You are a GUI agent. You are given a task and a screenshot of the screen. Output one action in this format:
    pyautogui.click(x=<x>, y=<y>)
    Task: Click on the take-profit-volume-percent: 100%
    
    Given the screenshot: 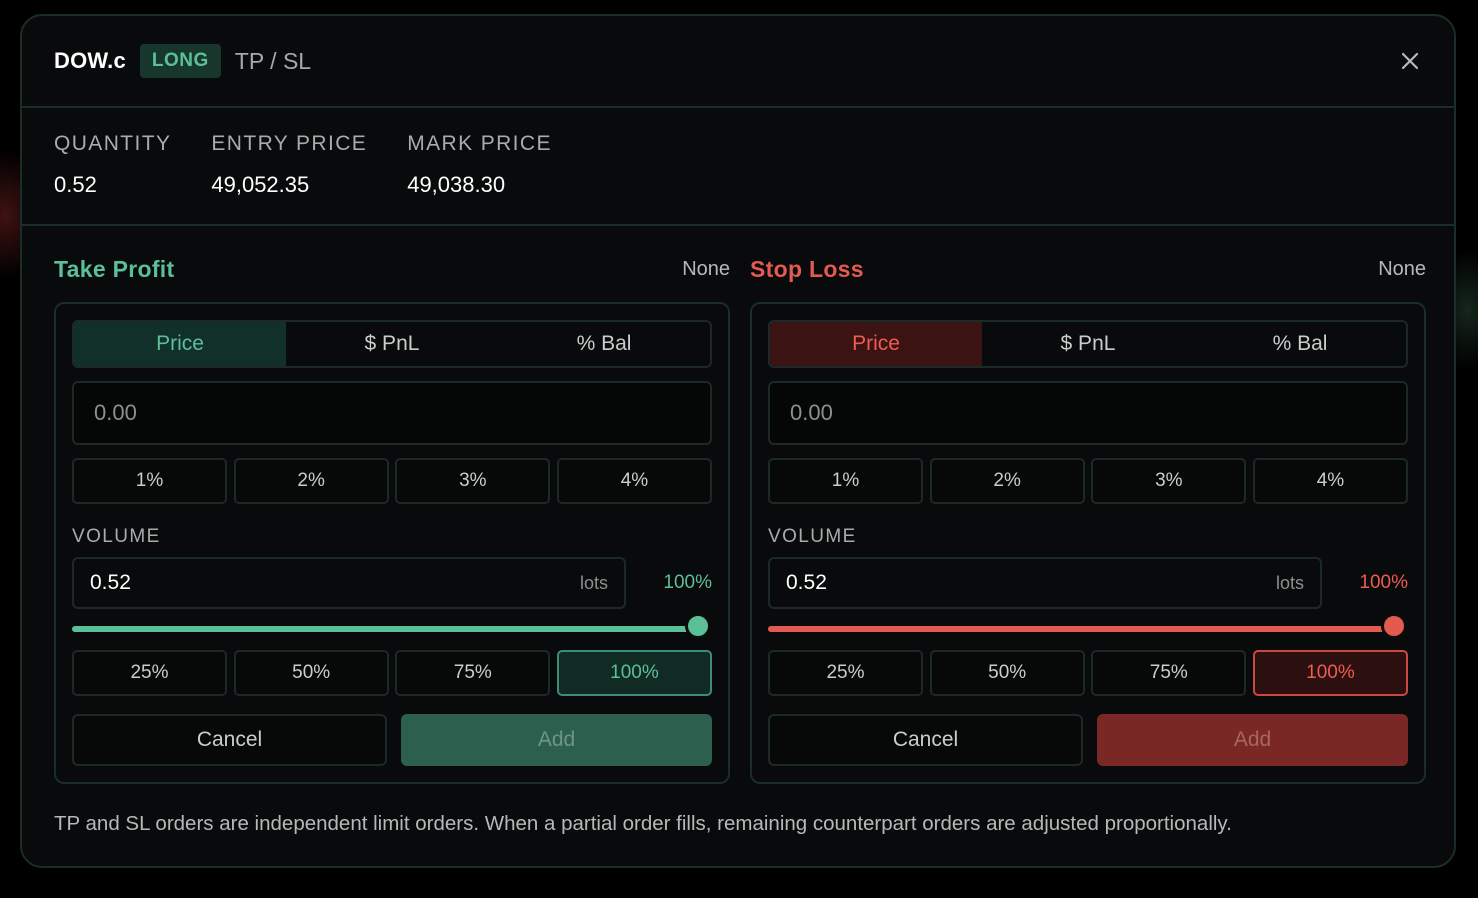 What is the action you would take?
    pyautogui.click(x=687, y=582)
    